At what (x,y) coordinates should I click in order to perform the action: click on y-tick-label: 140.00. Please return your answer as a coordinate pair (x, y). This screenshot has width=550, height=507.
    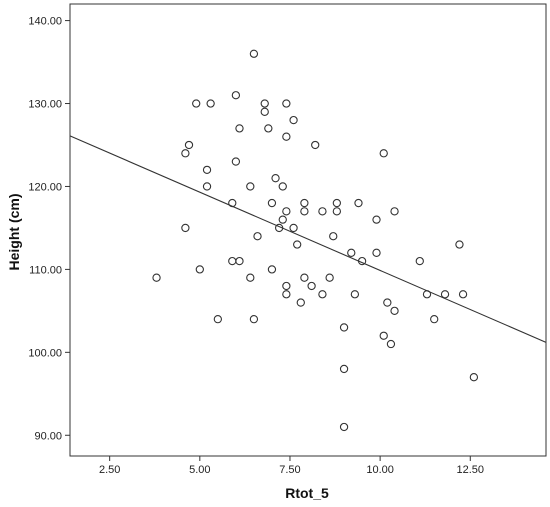
    Looking at the image, I should click on (45, 22).